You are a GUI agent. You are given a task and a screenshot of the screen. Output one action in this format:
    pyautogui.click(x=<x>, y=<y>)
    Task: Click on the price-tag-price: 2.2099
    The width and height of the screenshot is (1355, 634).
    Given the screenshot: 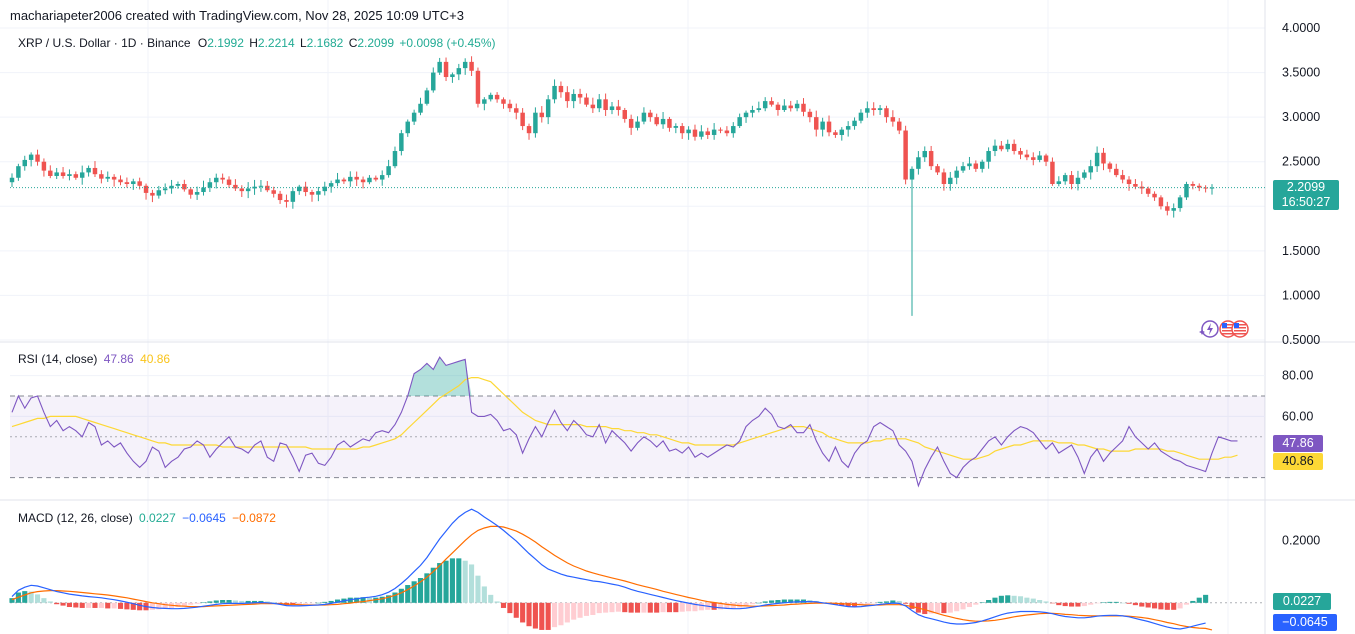 What is the action you would take?
    pyautogui.click(x=1306, y=187)
    